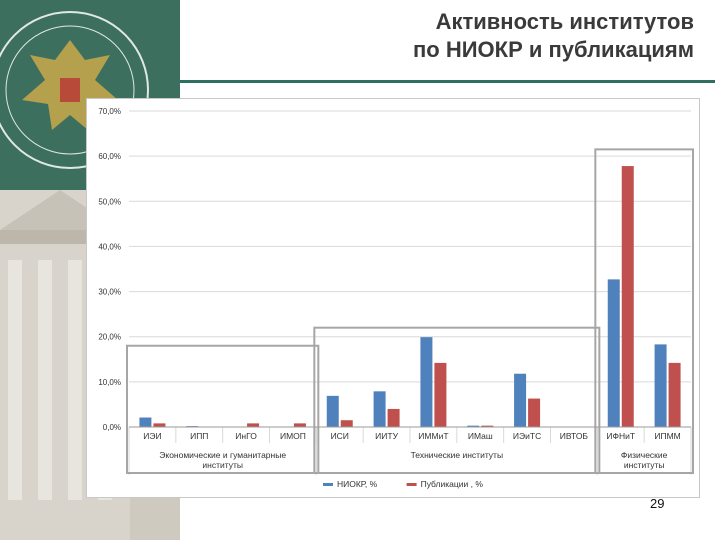 The image size is (720, 540). Describe the element at coordinates (564, 21) in the screenshot. I see `title-line-1: Активность институтов` at that location.